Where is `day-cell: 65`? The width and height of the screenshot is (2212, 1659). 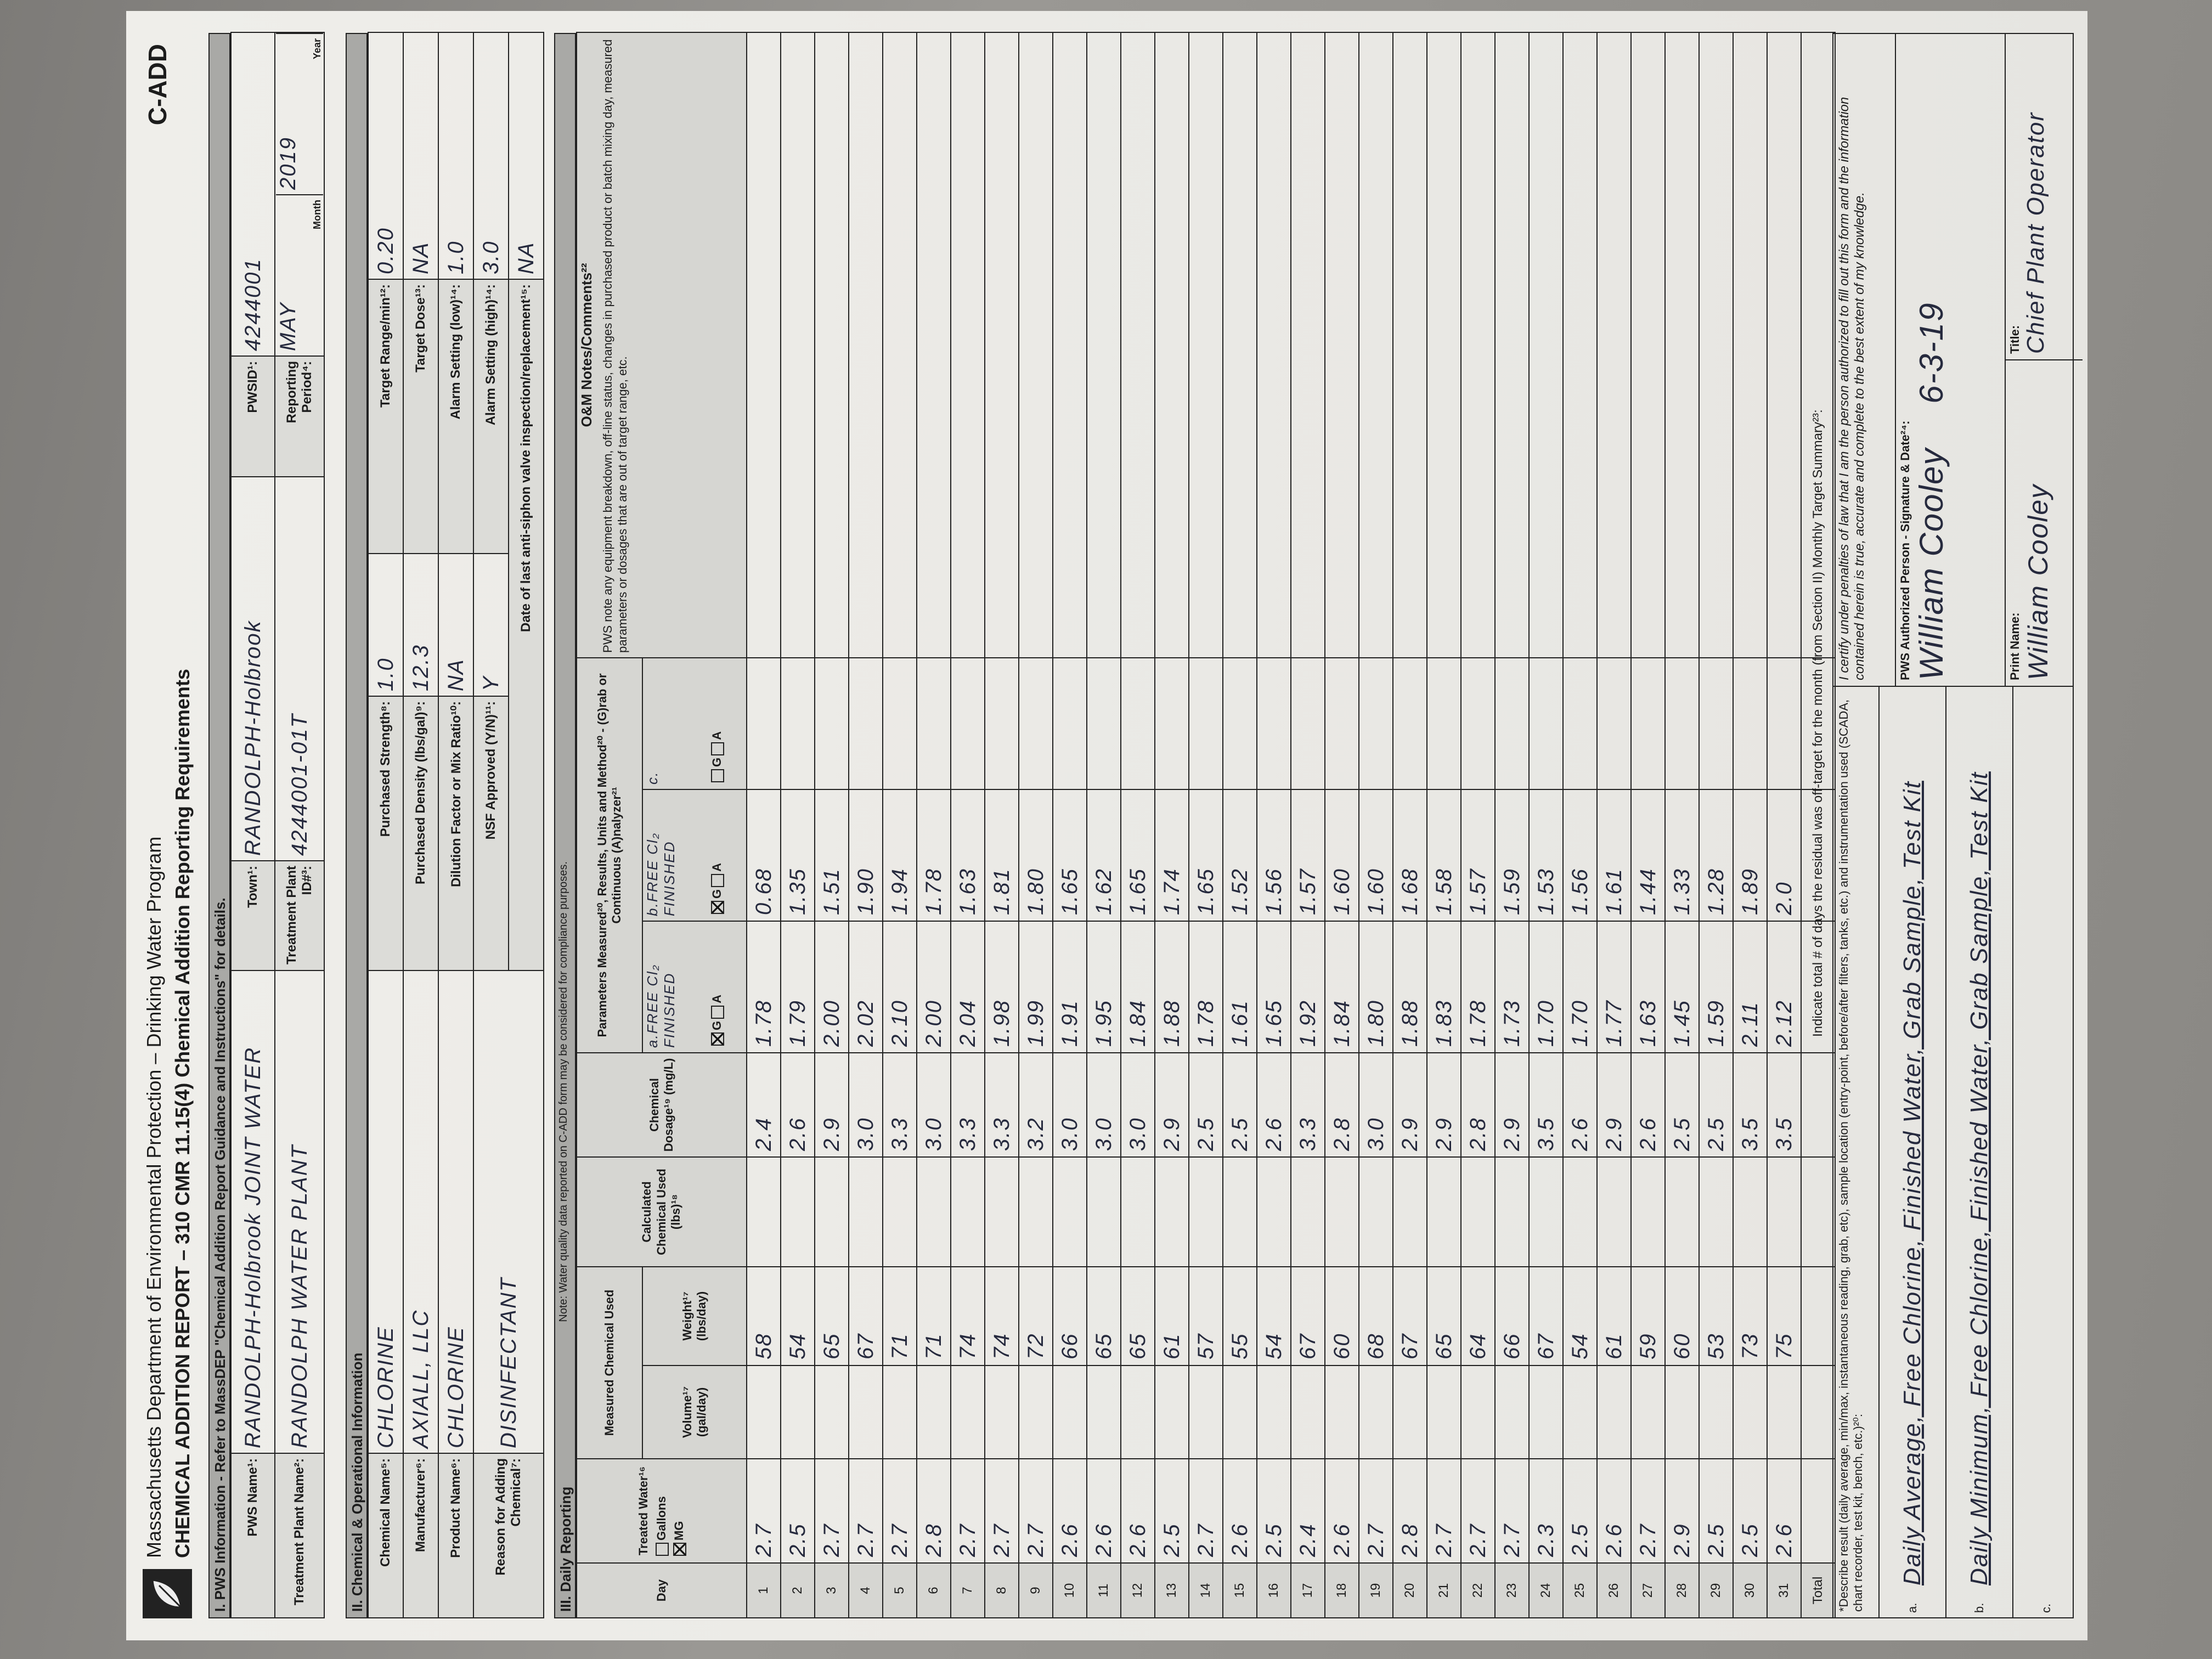
day-cell: 65 is located at coordinates (832, 1315).